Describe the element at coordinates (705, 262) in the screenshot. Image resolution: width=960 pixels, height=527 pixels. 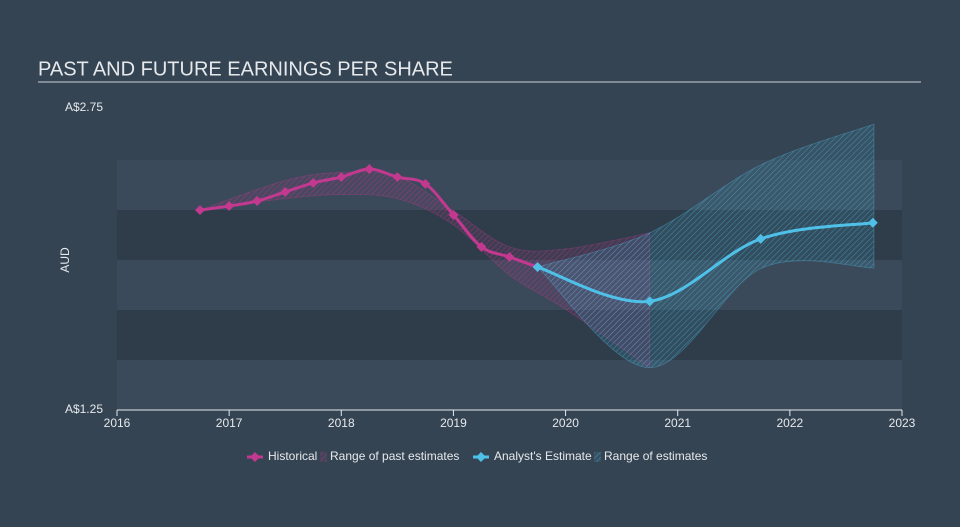
I see `series-line` at that location.